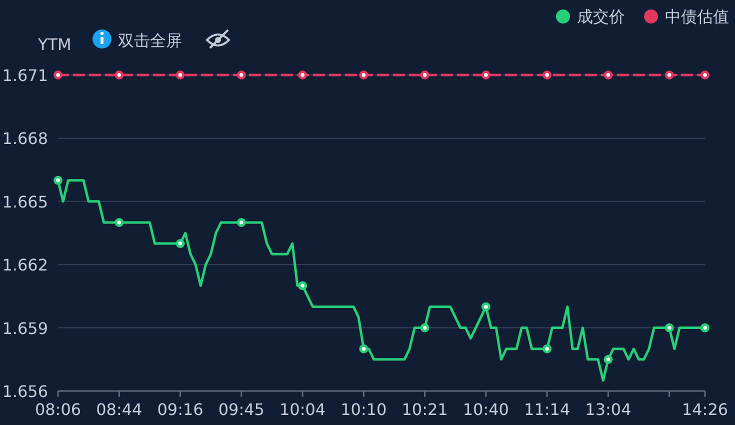 The height and width of the screenshot is (425, 735). I want to click on y-tick-label: 1.662, so click(25, 265).